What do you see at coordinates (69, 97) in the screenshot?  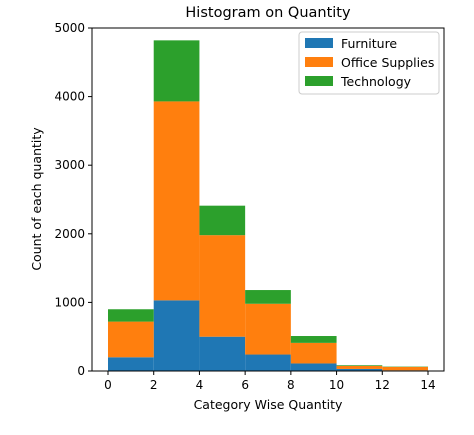 I see `y-tick-label: 4000` at bounding box center [69, 97].